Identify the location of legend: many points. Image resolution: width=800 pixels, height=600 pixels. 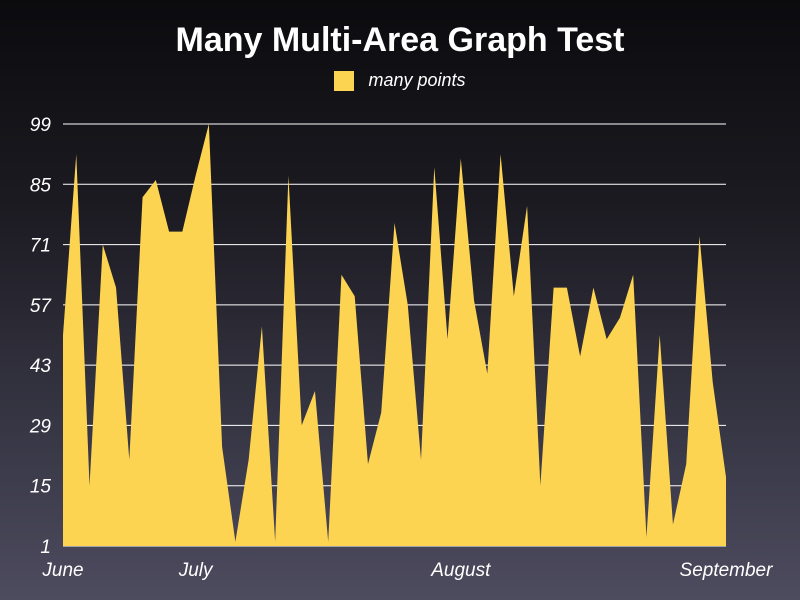
(400, 80).